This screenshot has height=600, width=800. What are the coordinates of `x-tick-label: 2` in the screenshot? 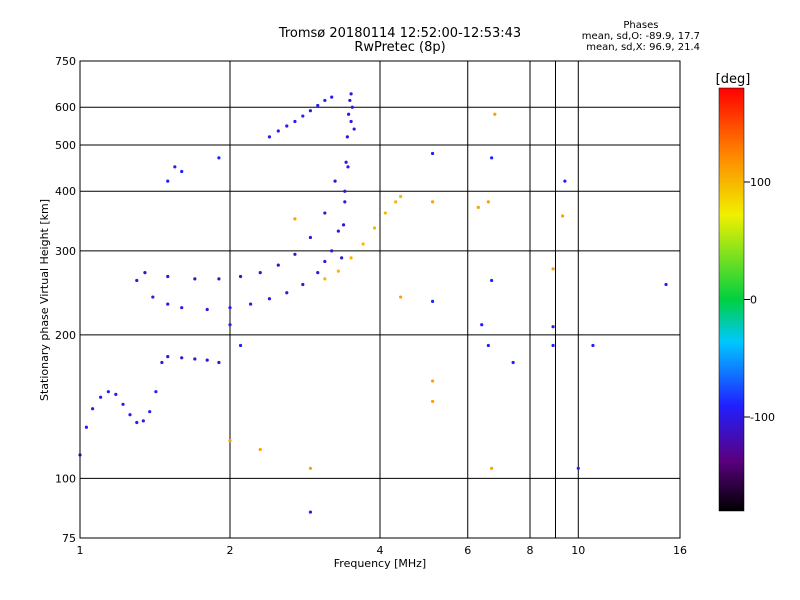 It's located at (230, 550).